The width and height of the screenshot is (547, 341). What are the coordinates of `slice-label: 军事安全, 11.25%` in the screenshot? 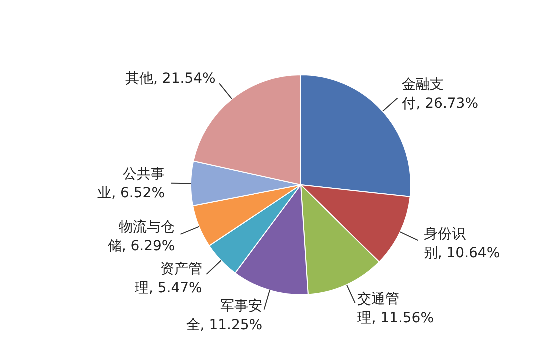 It's located at (224, 316).